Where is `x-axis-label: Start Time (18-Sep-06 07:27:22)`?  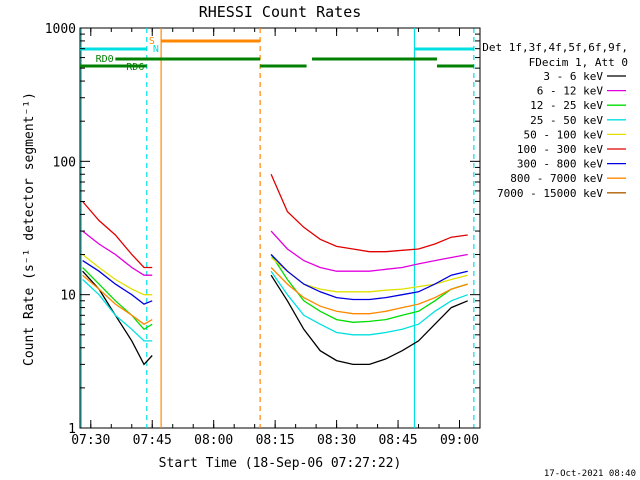
x-axis-label: Start Time (18-Sep-06 07:27:22) is located at coordinates (280, 463).